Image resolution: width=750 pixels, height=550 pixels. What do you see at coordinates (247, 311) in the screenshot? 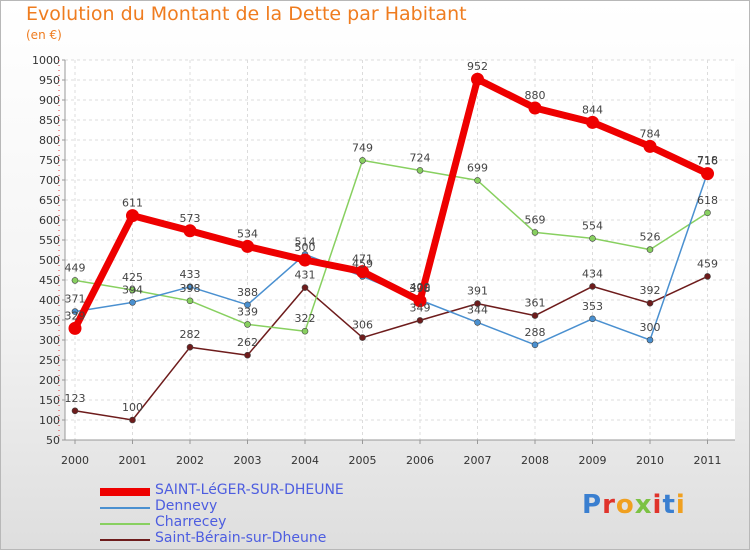
I see `data-label-2: 339` at bounding box center [247, 311].